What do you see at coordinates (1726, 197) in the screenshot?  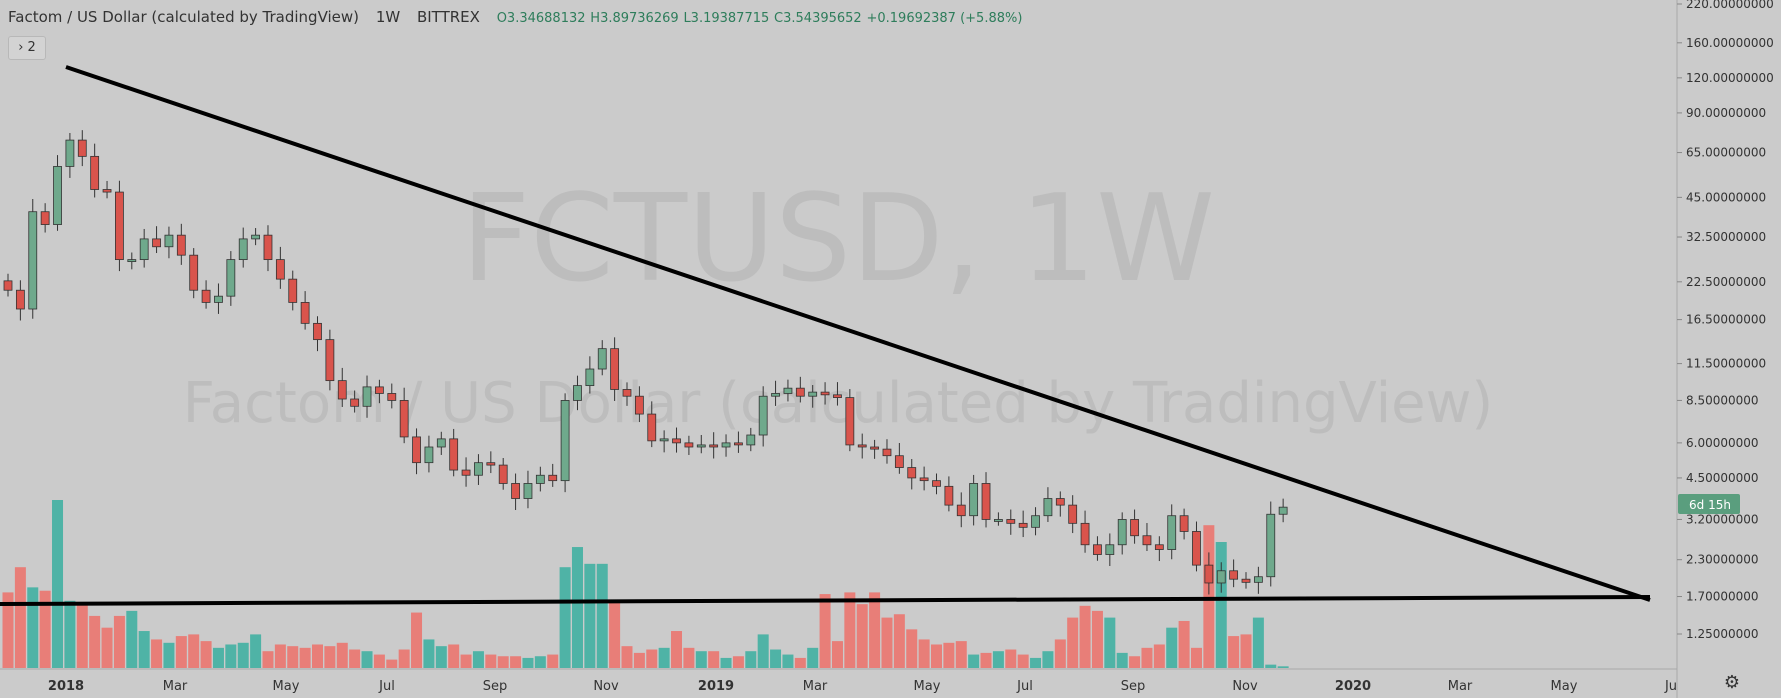 I see `price-tick-label: 45.00000000` at bounding box center [1726, 197].